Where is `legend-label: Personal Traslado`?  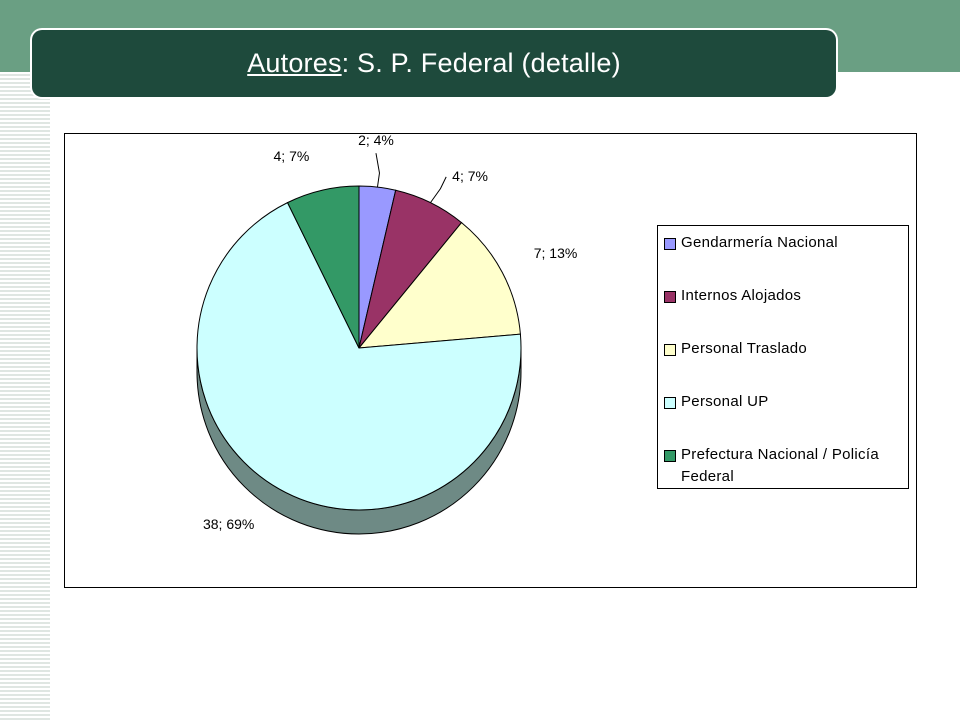
legend-label: Personal Traslado is located at coordinates (744, 348).